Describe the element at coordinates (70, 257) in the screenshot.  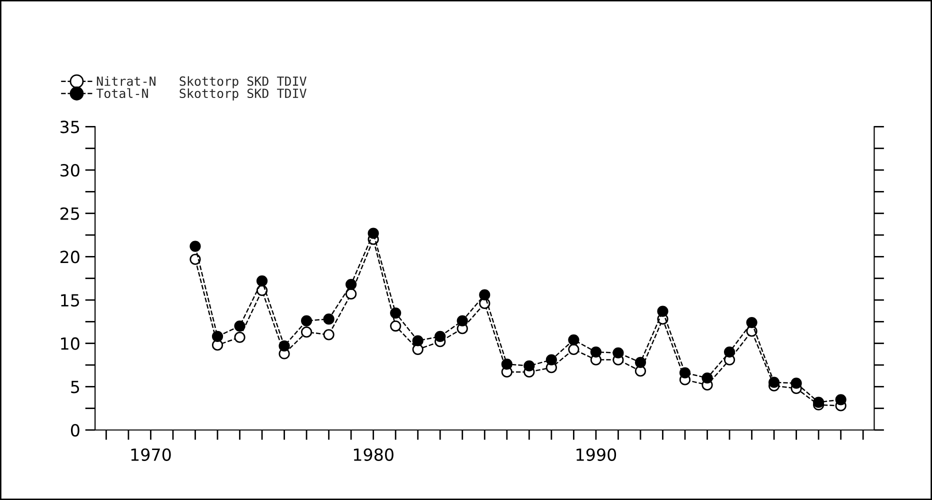
I see `y-tick-label: 20` at that location.